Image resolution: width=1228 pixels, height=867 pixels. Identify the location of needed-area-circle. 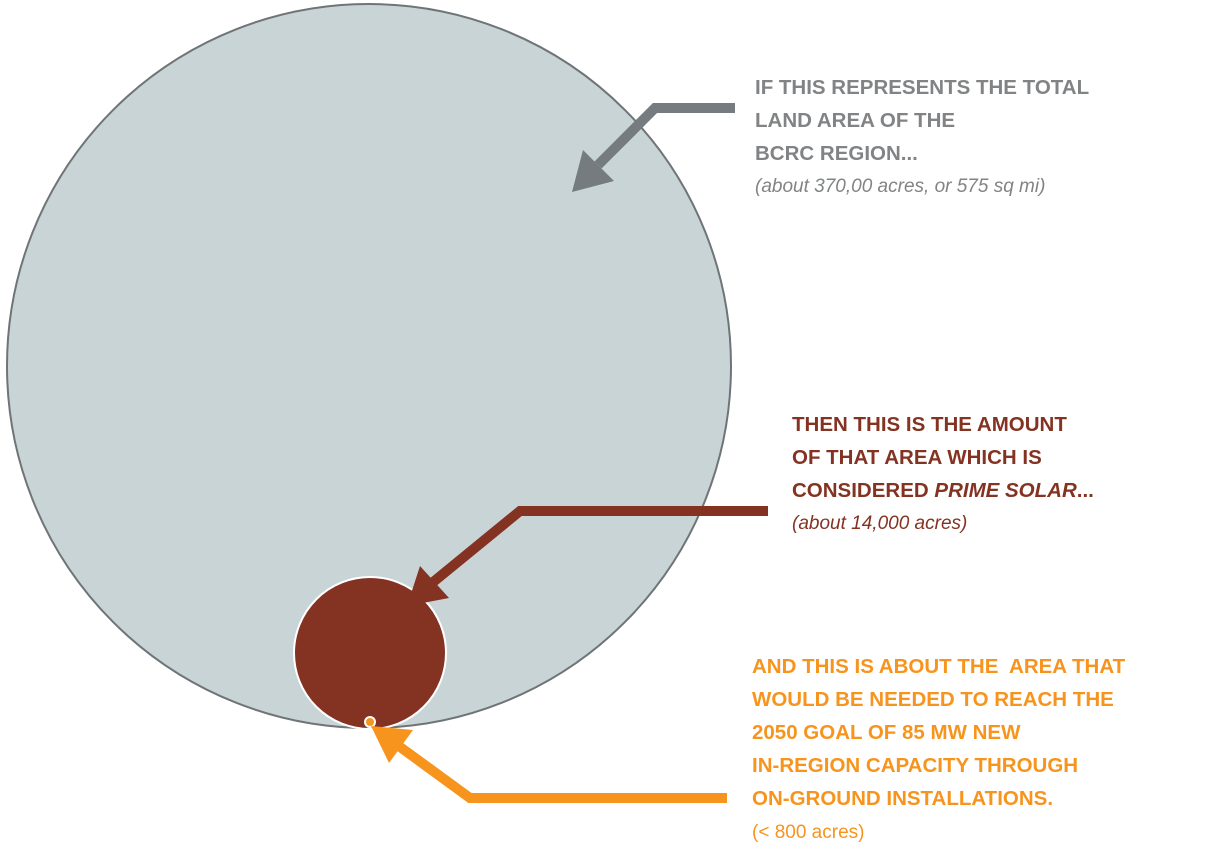
(370, 722).